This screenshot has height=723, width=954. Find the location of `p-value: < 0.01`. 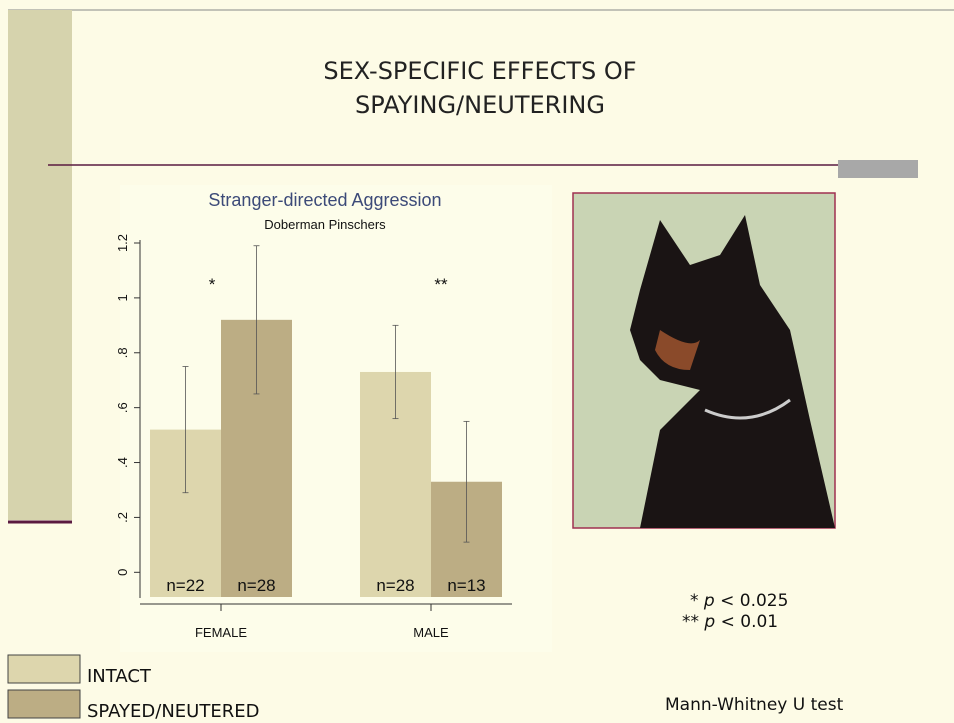

p-value: < 0.01 is located at coordinates (750, 622).